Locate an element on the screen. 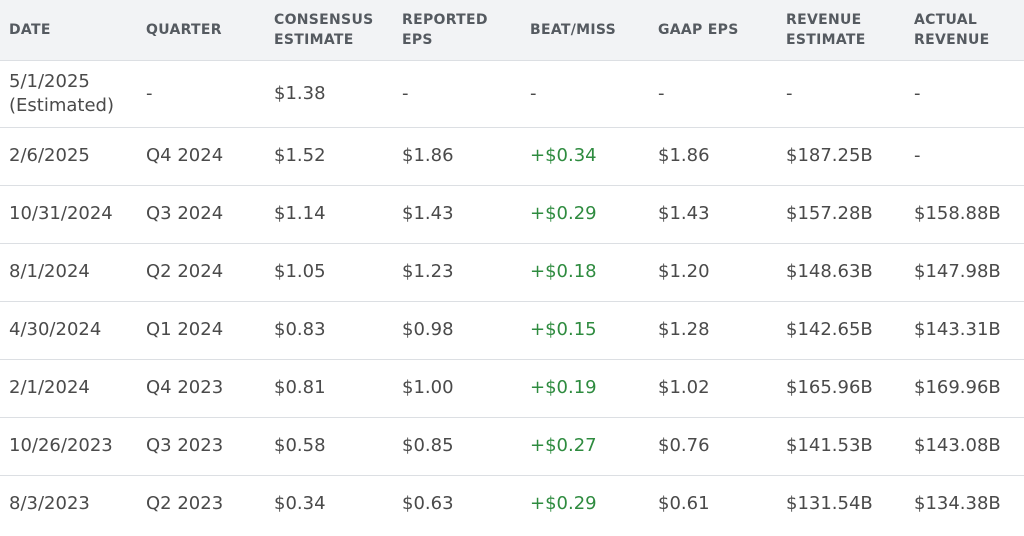 This screenshot has width=1024, height=536. cell-reported: $1.43 is located at coordinates (428, 213).